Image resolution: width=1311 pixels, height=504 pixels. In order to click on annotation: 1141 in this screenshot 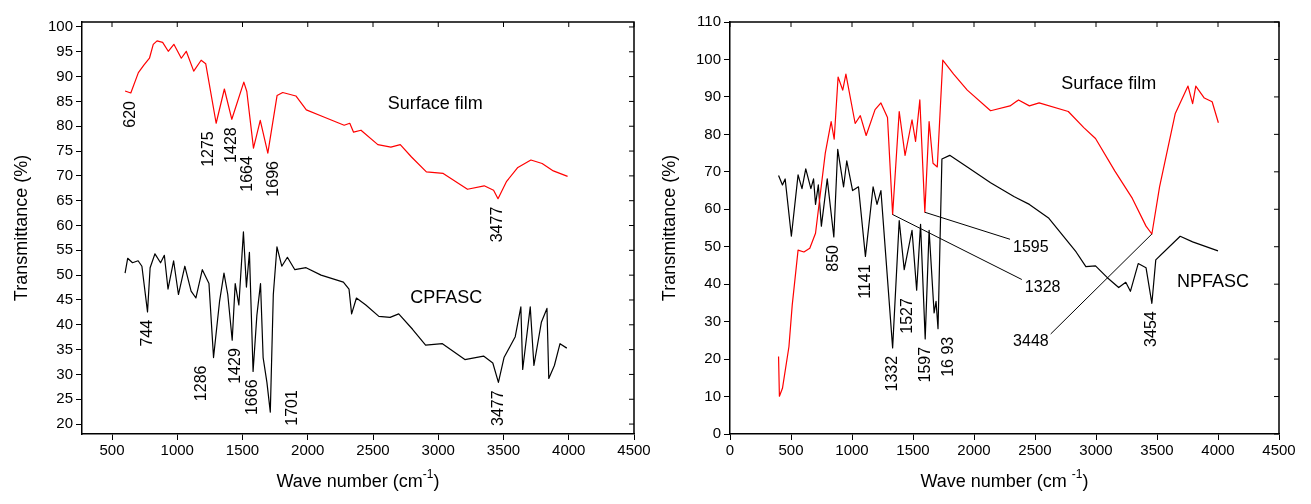, I will do `click(864, 281)`.